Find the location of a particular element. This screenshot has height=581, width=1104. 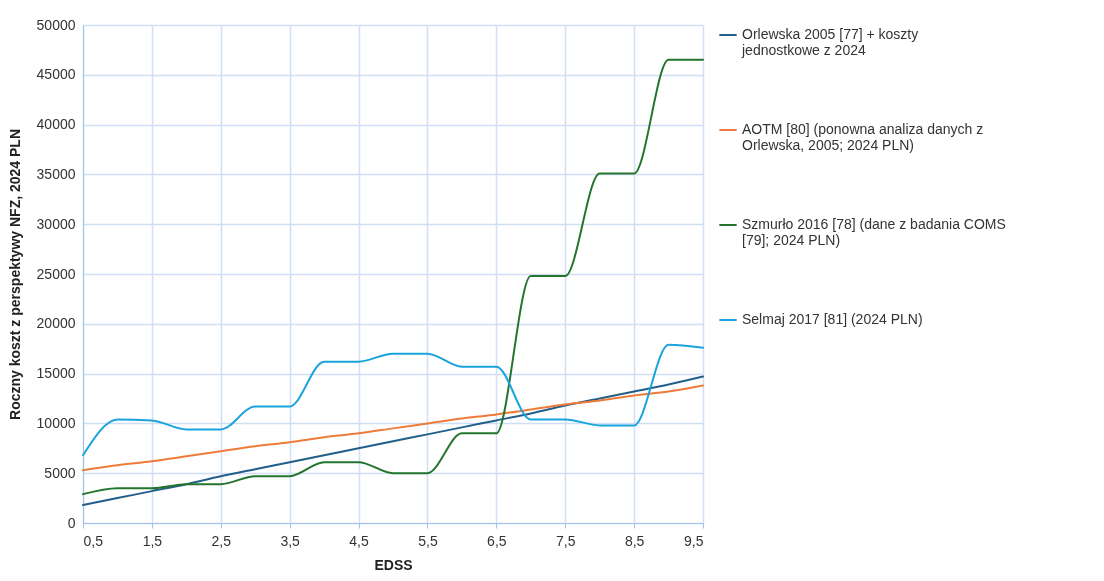

x-tick-label: 6,5 is located at coordinates (497, 540).